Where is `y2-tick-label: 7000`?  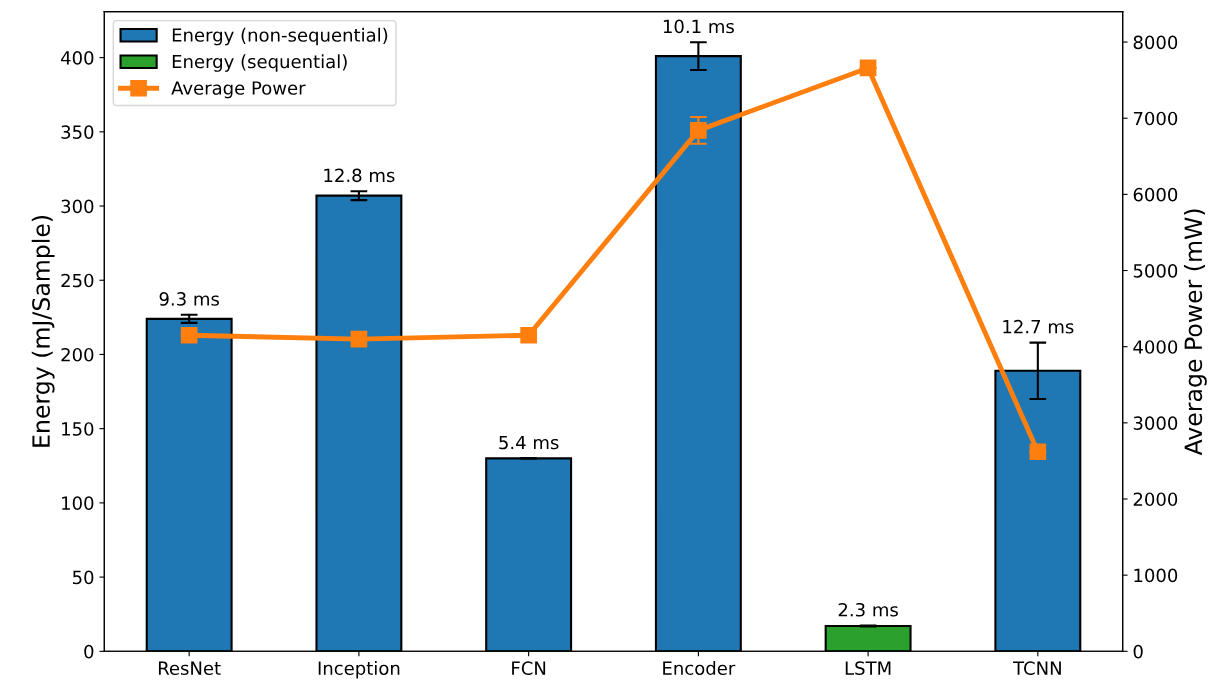
y2-tick-label: 7000 is located at coordinates (1155, 118).